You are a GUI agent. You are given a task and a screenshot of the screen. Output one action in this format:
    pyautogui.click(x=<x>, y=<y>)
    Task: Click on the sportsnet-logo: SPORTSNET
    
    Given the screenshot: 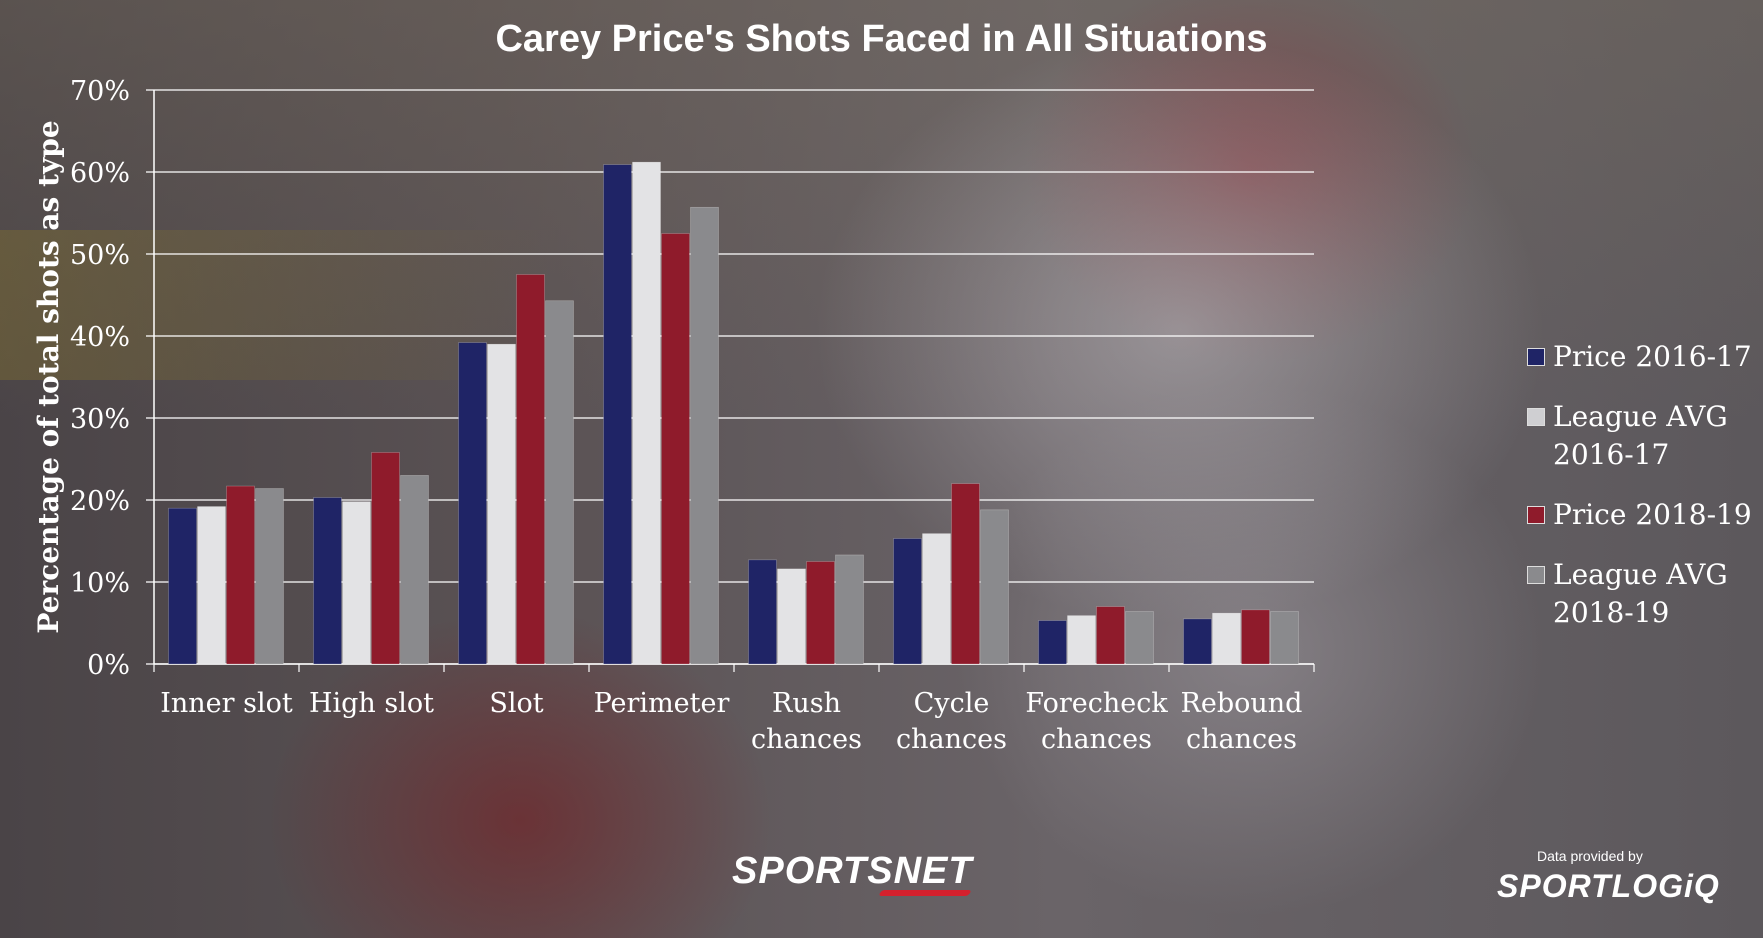 What is the action you would take?
    pyautogui.click(x=852, y=871)
    